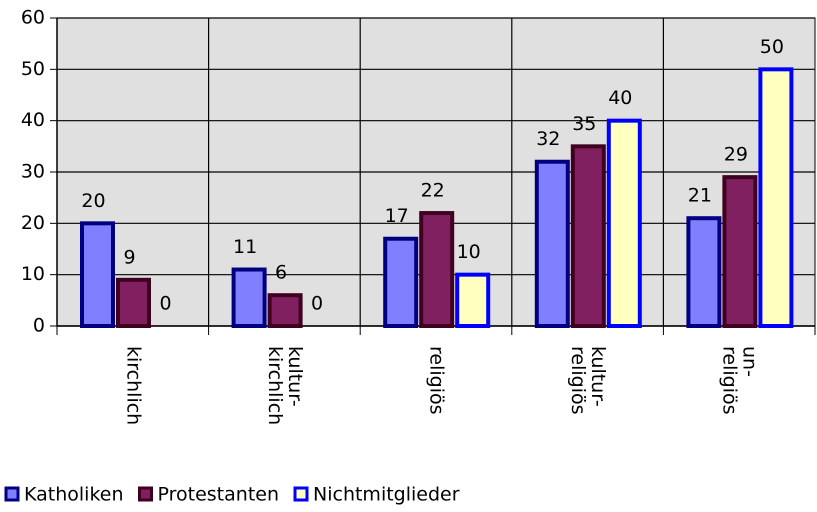 Image resolution: width=817 pixels, height=512 pixels. I want to click on y-tick-label: 30, so click(33, 172).